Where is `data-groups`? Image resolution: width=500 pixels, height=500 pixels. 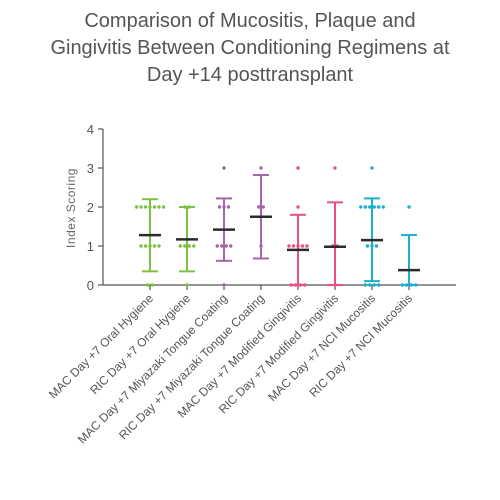 data-groups is located at coordinates (277, 226).